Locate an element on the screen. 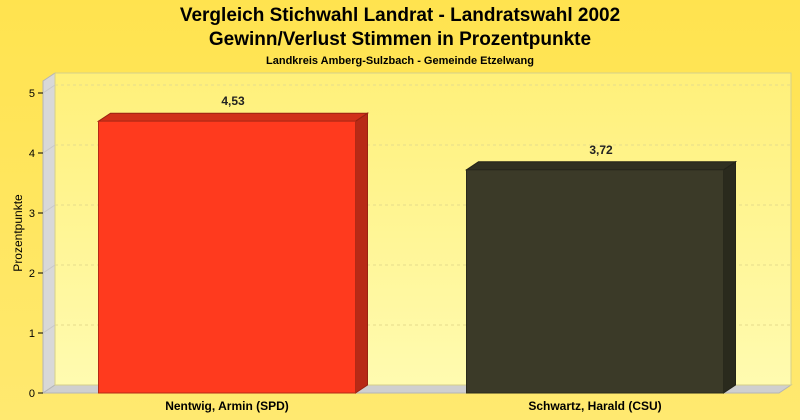 This screenshot has width=800, height=420. y-tick-label: 5 is located at coordinates (32, 94).